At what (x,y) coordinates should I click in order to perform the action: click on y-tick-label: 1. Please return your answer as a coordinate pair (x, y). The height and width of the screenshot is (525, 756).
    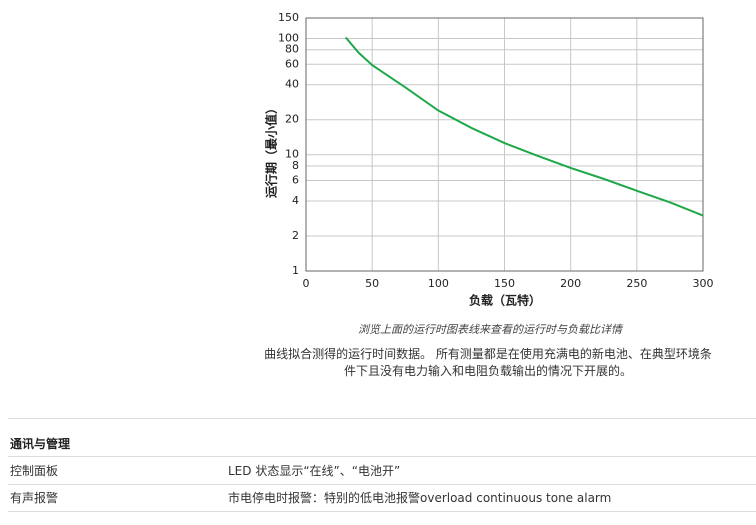
    Looking at the image, I should click on (295, 270).